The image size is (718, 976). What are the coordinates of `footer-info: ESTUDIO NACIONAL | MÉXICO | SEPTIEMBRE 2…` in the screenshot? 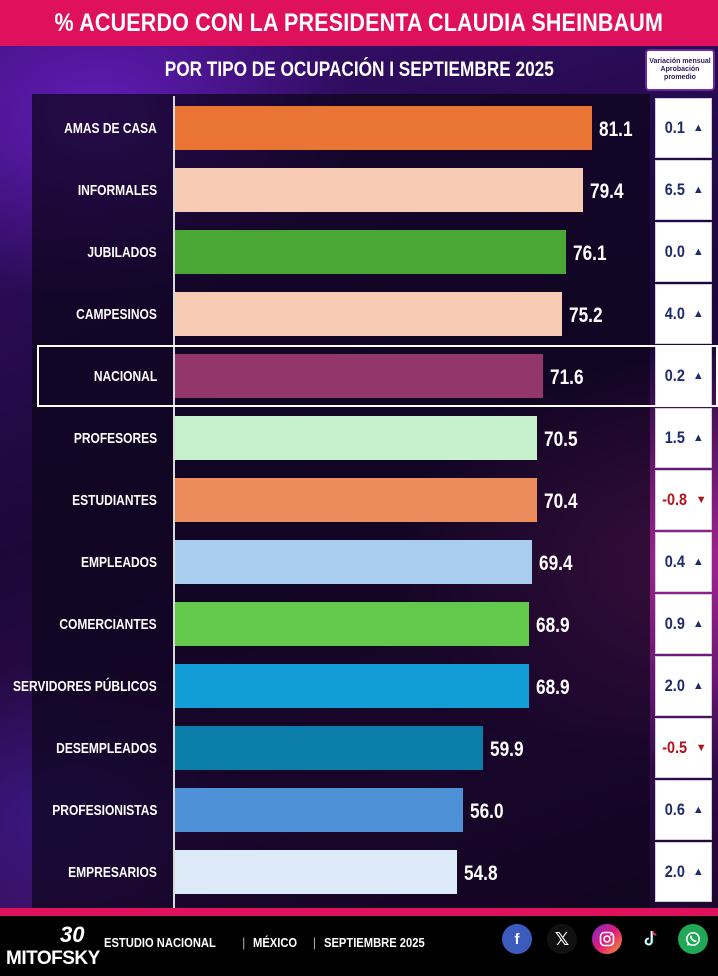 It's located at (272, 942).